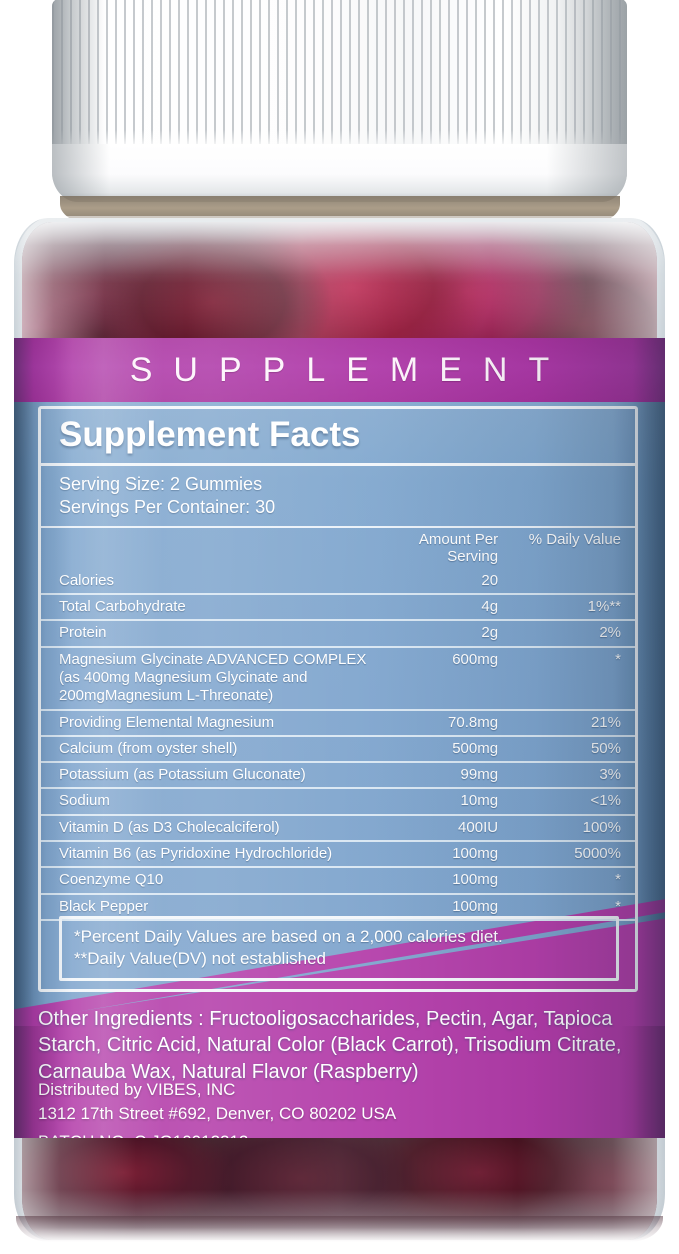  What do you see at coordinates (601, 827) in the screenshot?
I see `facts-row-daily-value: 100%` at bounding box center [601, 827].